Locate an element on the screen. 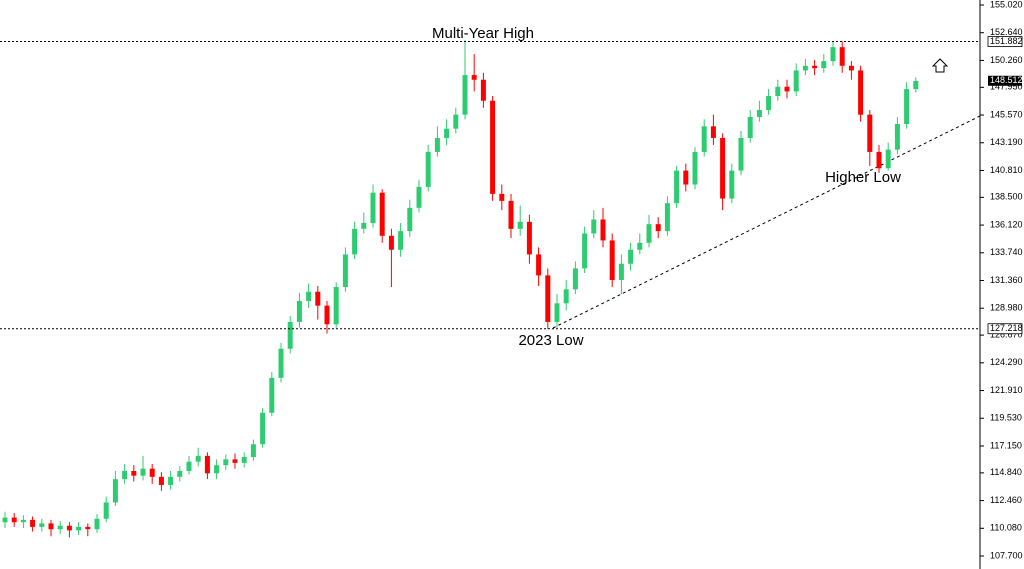 Image resolution: width=1024 pixels, height=569 pixels. y-tick-label: 152.640 is located at coordinates (1006, 32).